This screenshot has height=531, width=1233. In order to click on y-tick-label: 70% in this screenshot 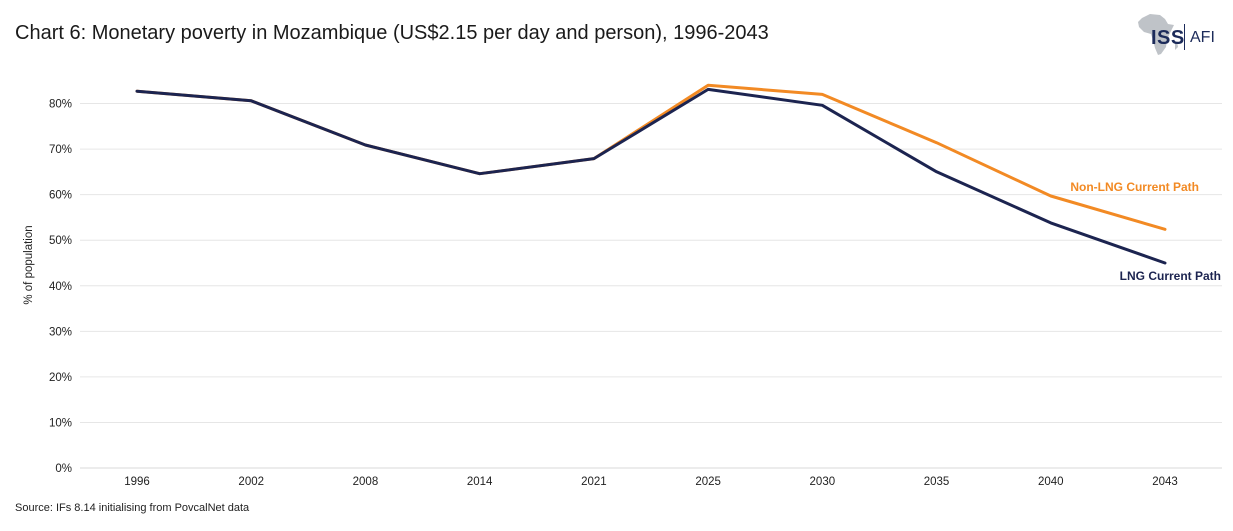, I will do `click(60, 150)`.